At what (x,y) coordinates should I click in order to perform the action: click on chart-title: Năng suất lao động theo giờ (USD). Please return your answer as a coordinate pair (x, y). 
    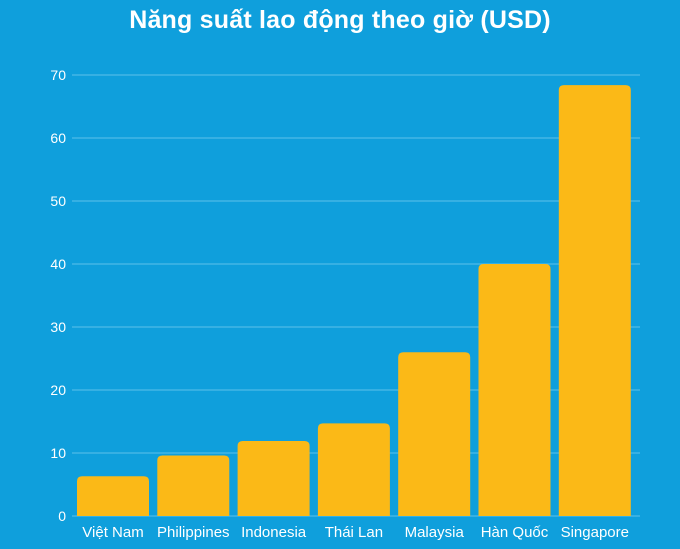
    Looking at the image, I should click on (340, 20).